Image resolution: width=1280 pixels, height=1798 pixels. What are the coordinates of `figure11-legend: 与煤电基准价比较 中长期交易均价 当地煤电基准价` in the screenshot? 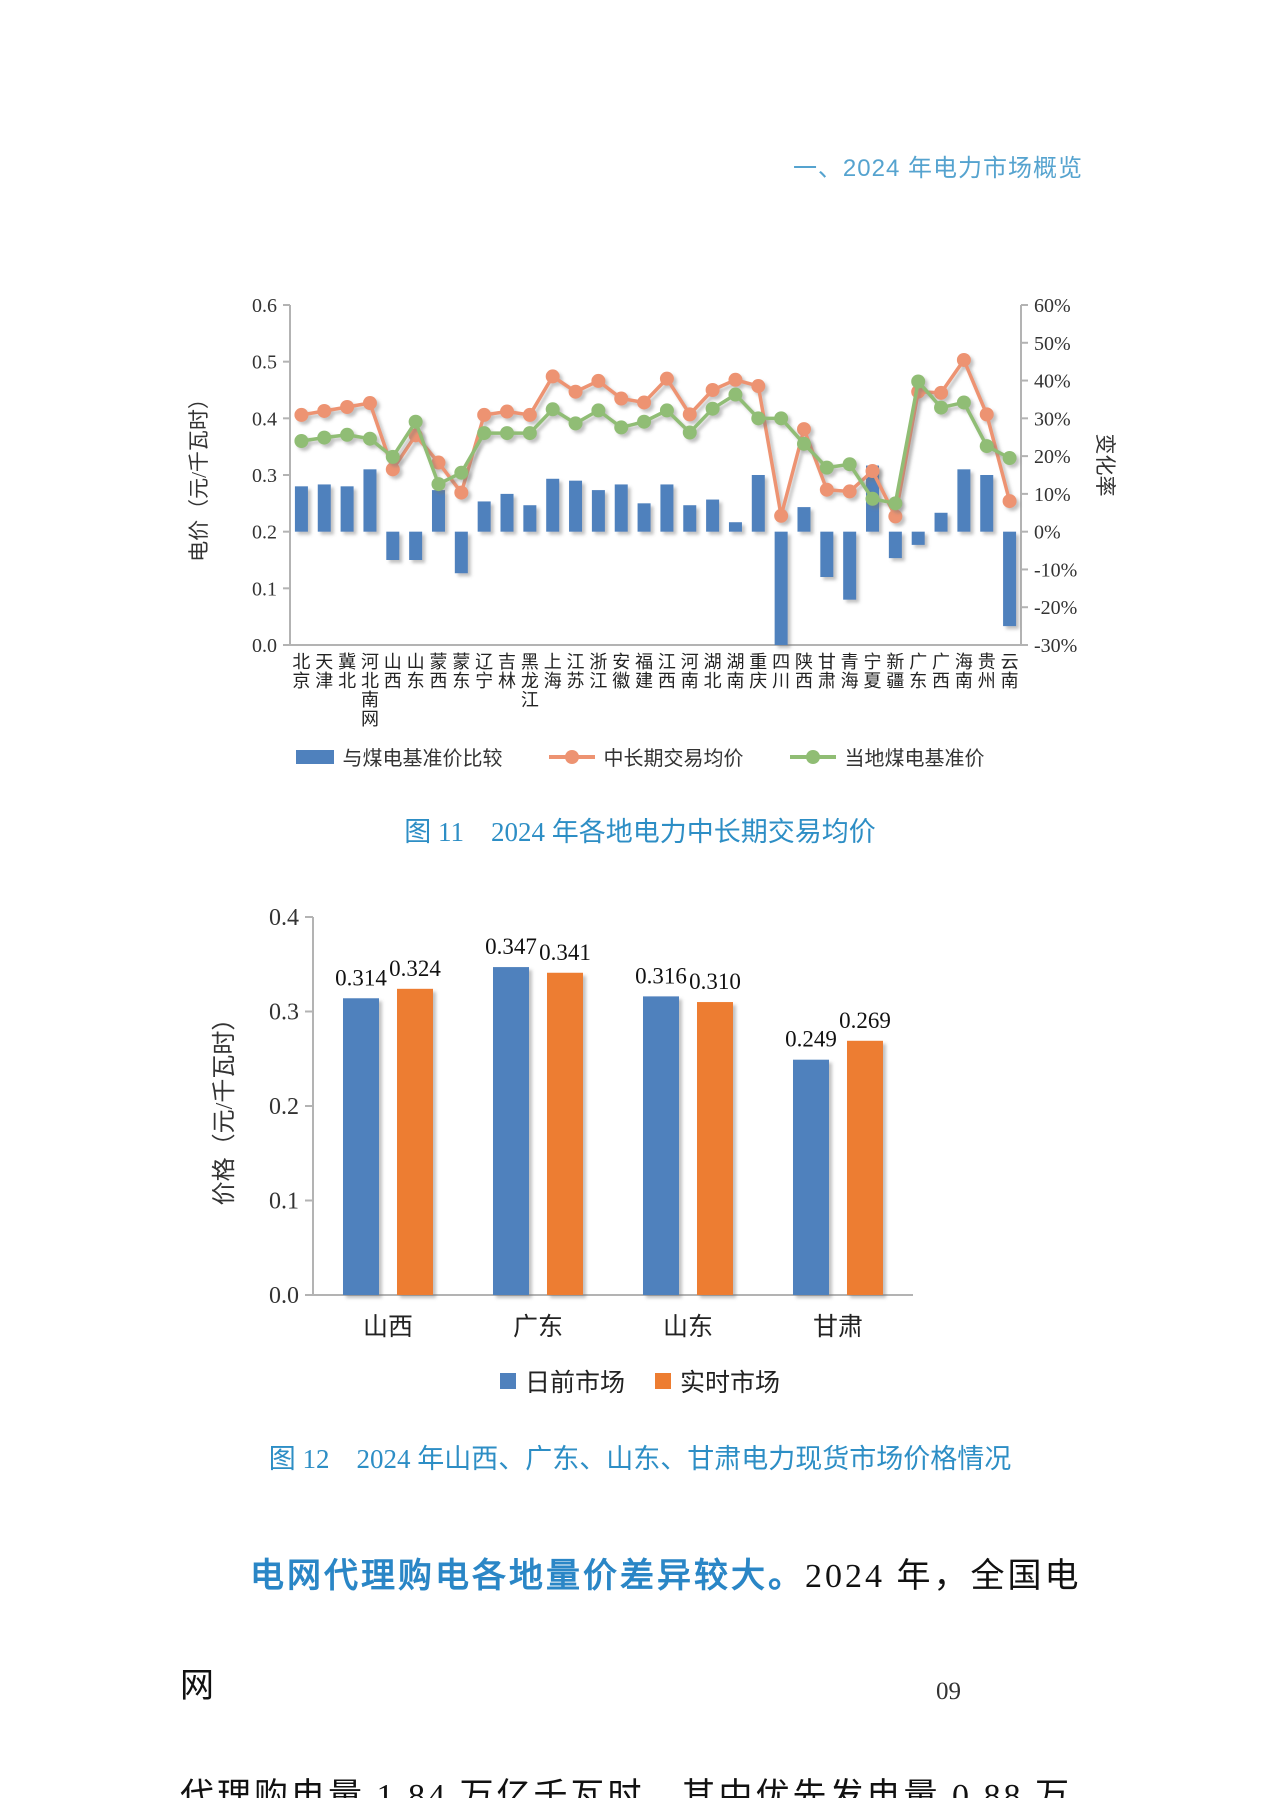 It's located at (640, 756).